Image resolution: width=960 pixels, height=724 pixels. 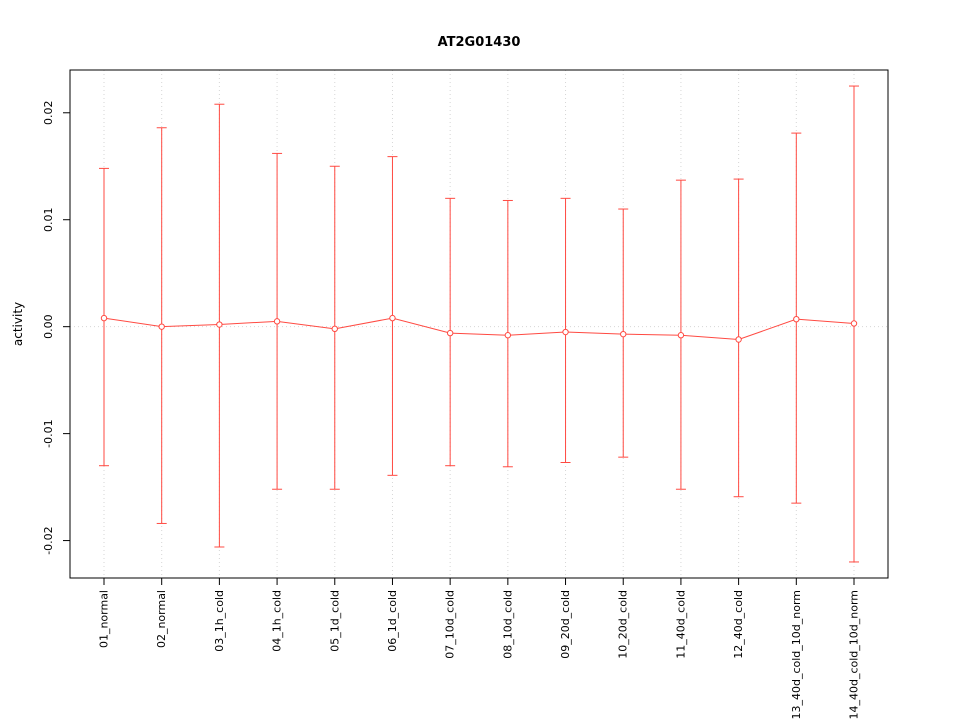 I want to click on x-tick-label: 06_1d_cold, so click(x=392, y=621).